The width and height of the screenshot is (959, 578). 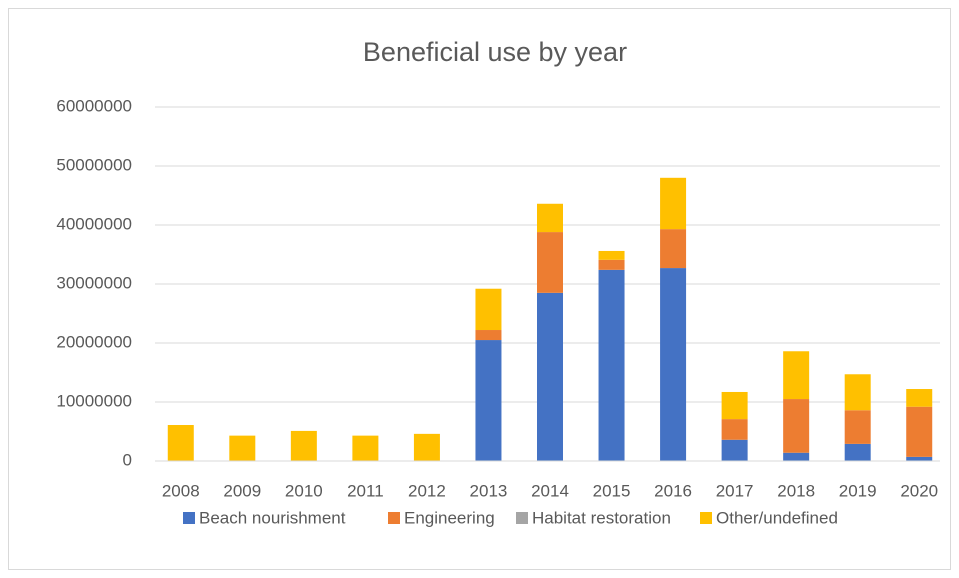 What do you see at coordinates (495, 52) in the screenshot?
I see `chart-title: Beneficial use by year` at bounding box center [495, 52].